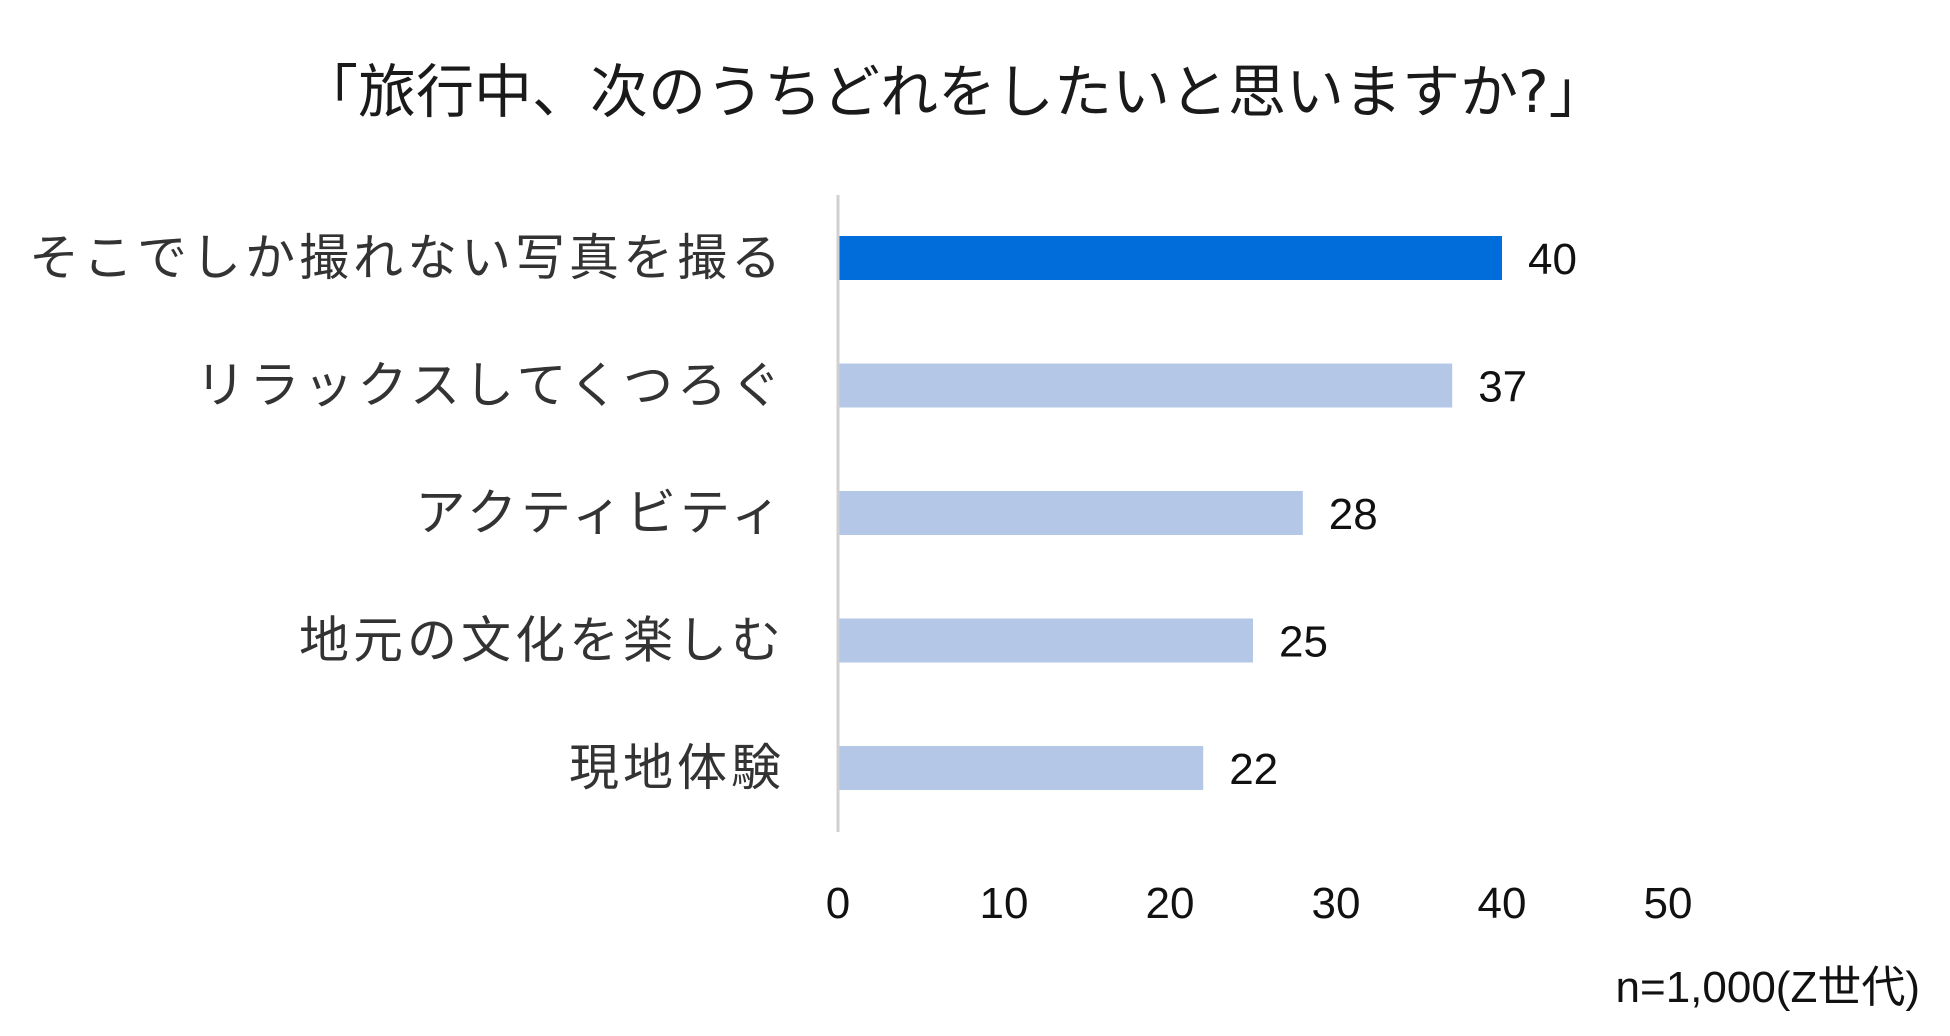  What do you see at coordinates (1303, 642) in the screenshot?
I see `value-label: 25` at bounding box center [1303, 642].